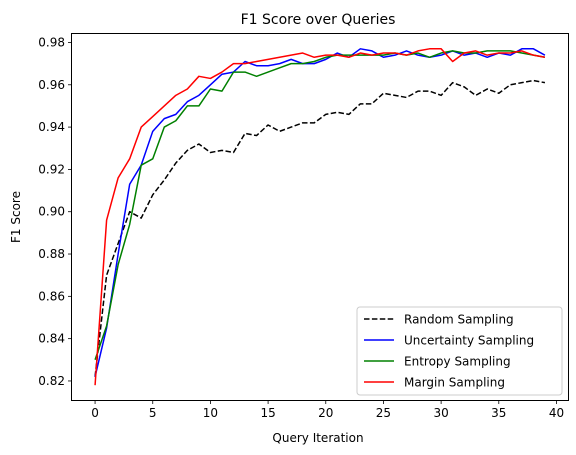  Describe the element at coordinates (459, 320) in the screenshot. I see `legend-label: Random Sampling` at that location.